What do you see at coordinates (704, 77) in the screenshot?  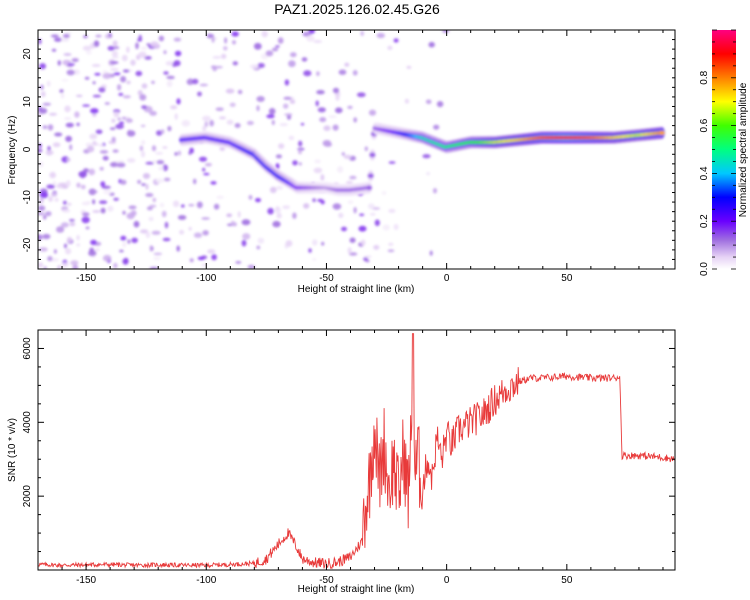 I see `colorbar-tick-label: 0.8` at bounding box center [704, 77].